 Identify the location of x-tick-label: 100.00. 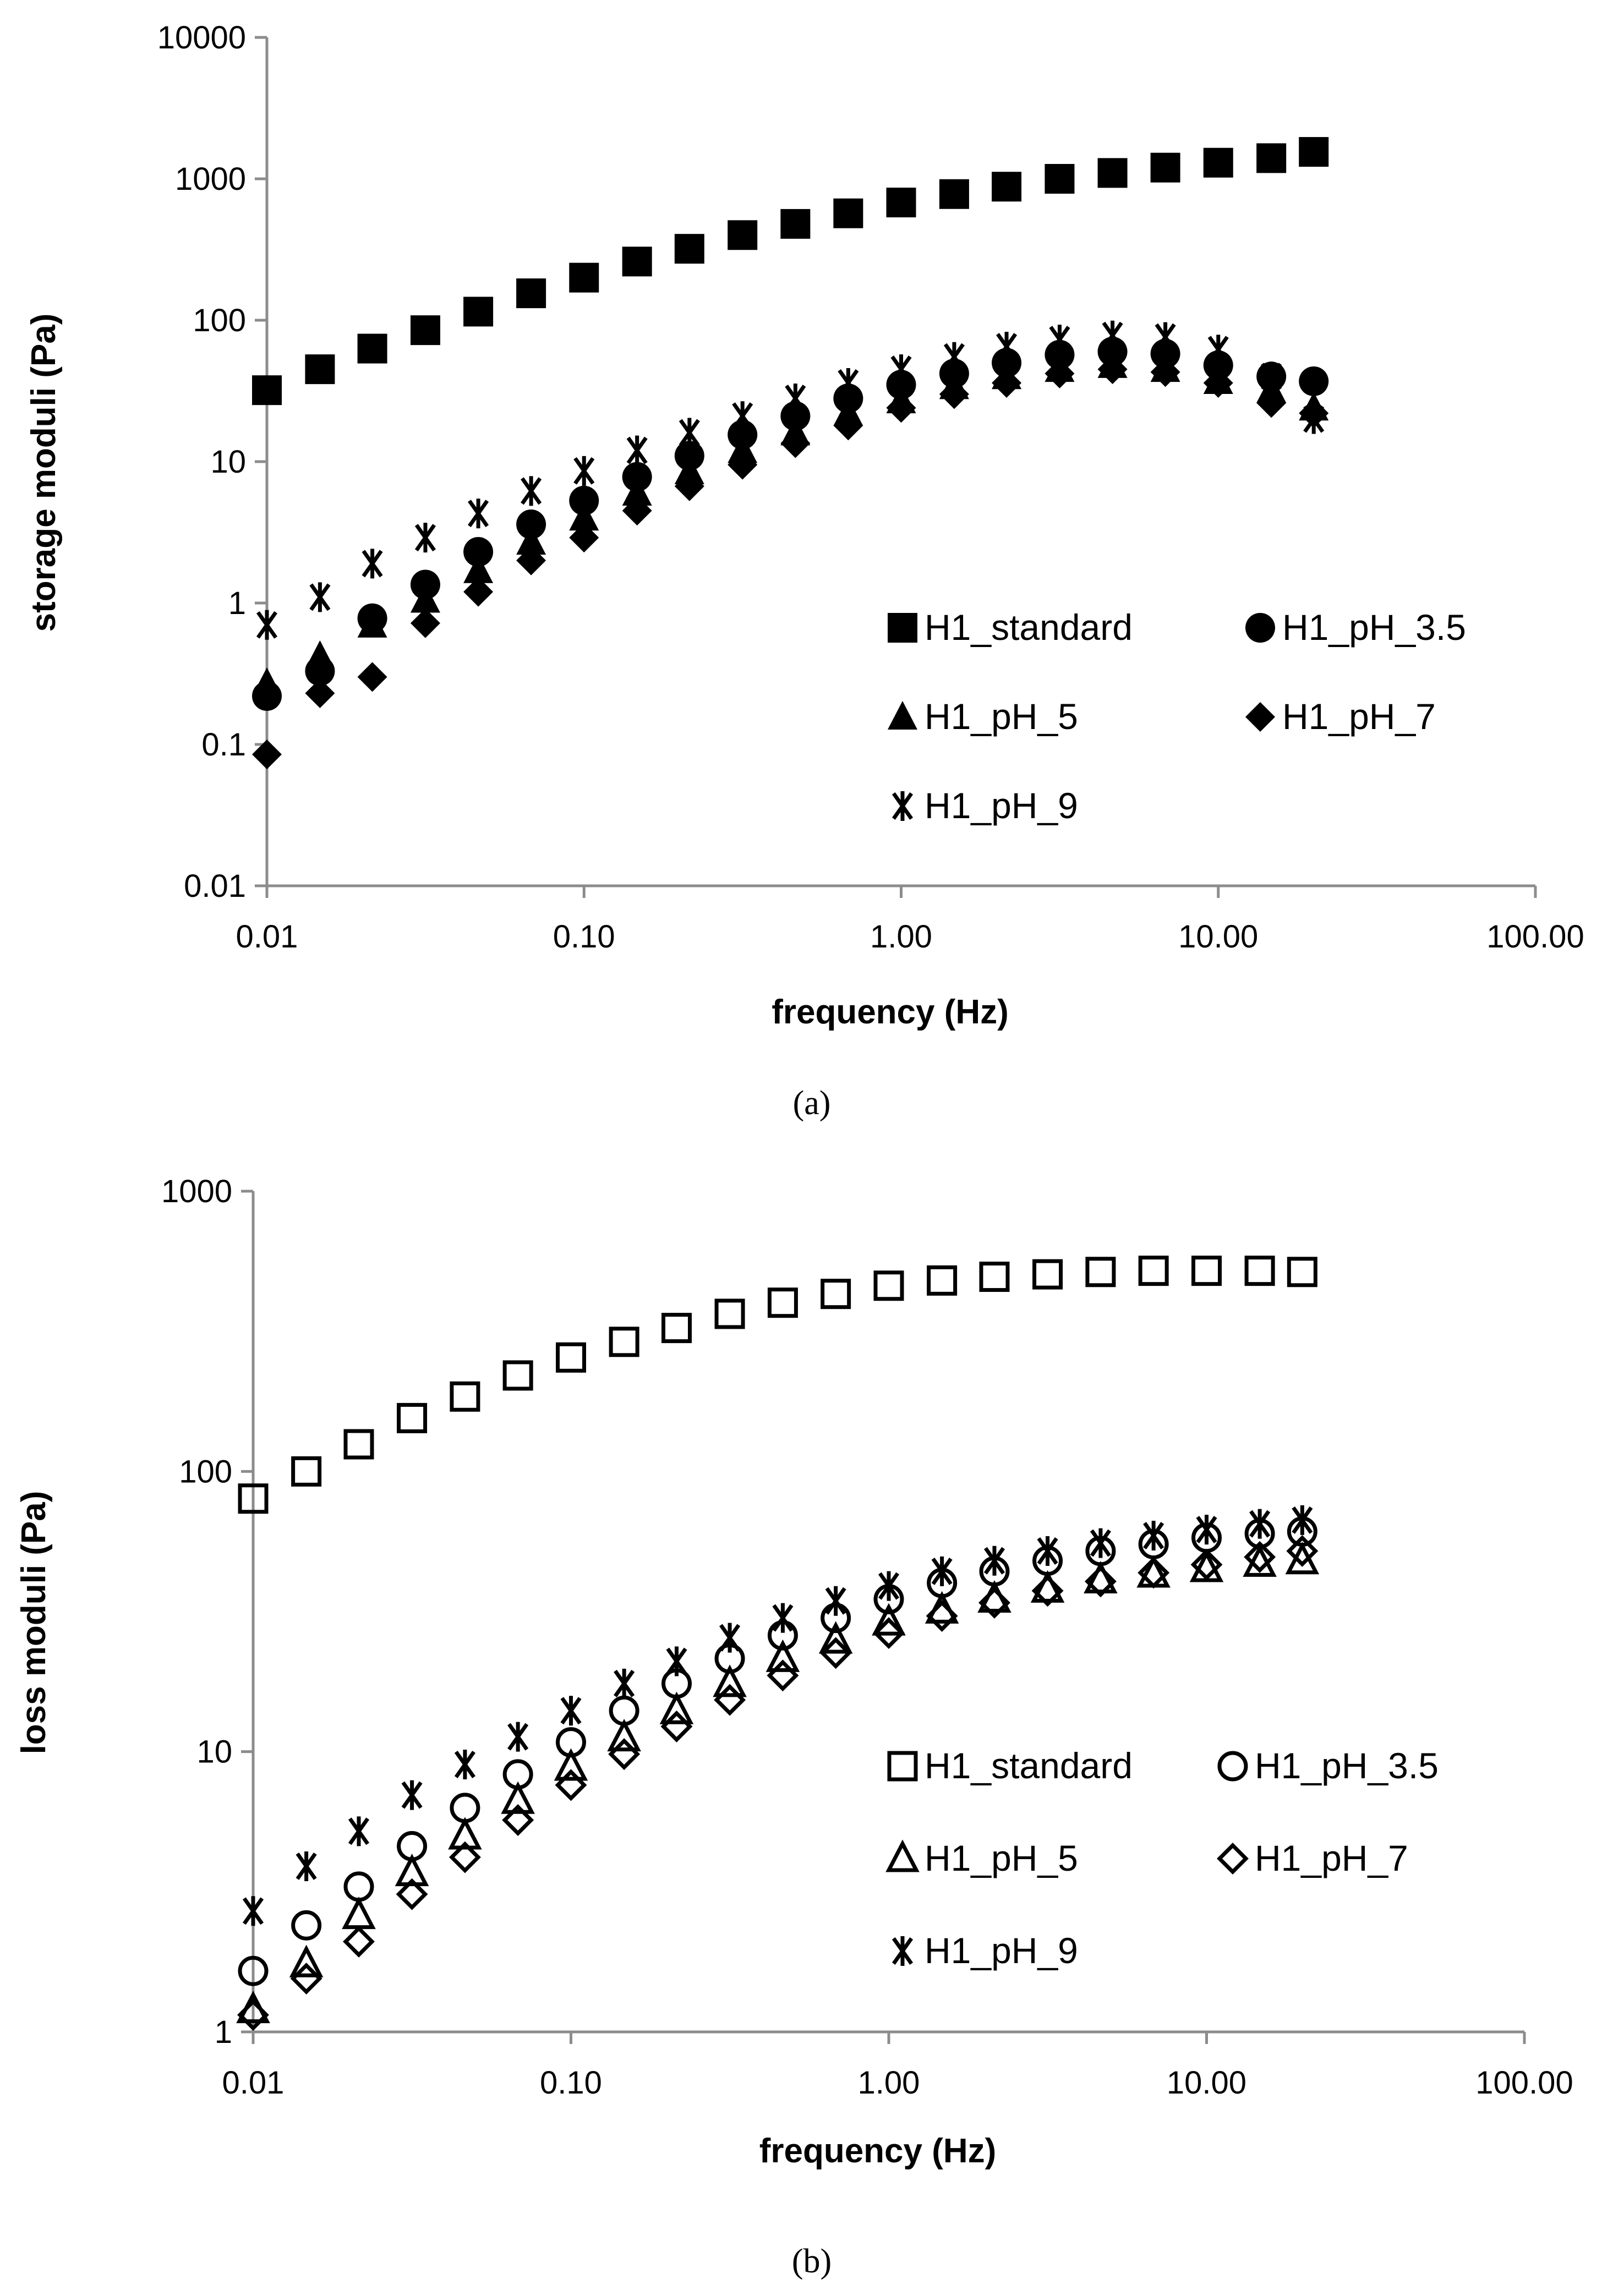
(1535, 937).